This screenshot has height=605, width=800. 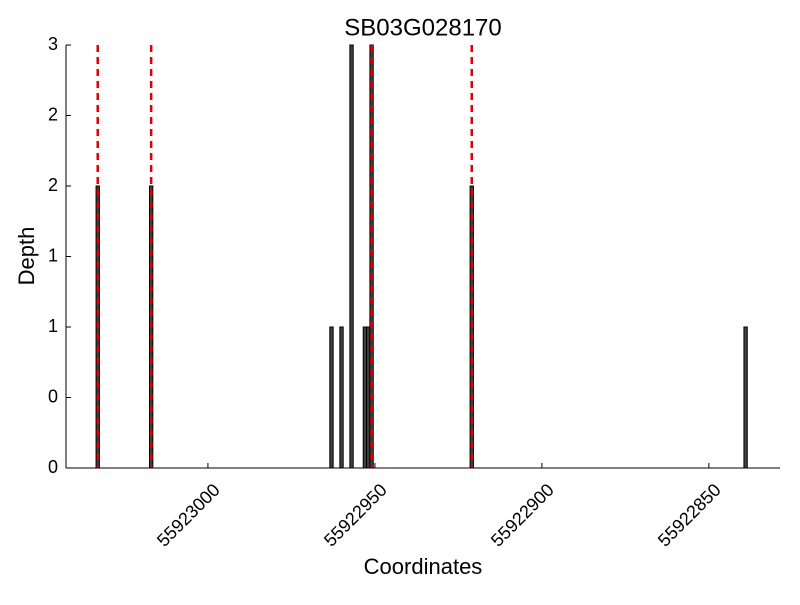 What do you see at coordinates (26, 256) in the screenshot?
I see `y-axis-label: Depth` at bounding box center [26, 256].